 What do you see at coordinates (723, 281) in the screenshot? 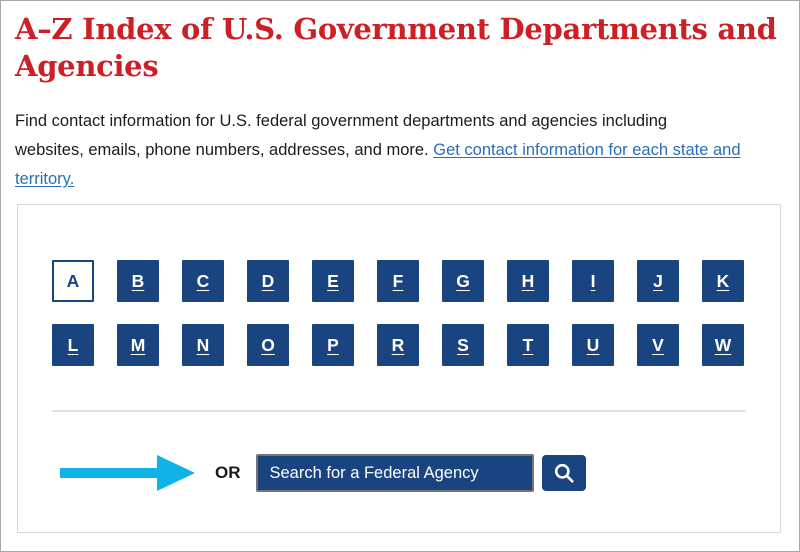
I see `letter-tile-k: K` at bounding box center [723, 281].